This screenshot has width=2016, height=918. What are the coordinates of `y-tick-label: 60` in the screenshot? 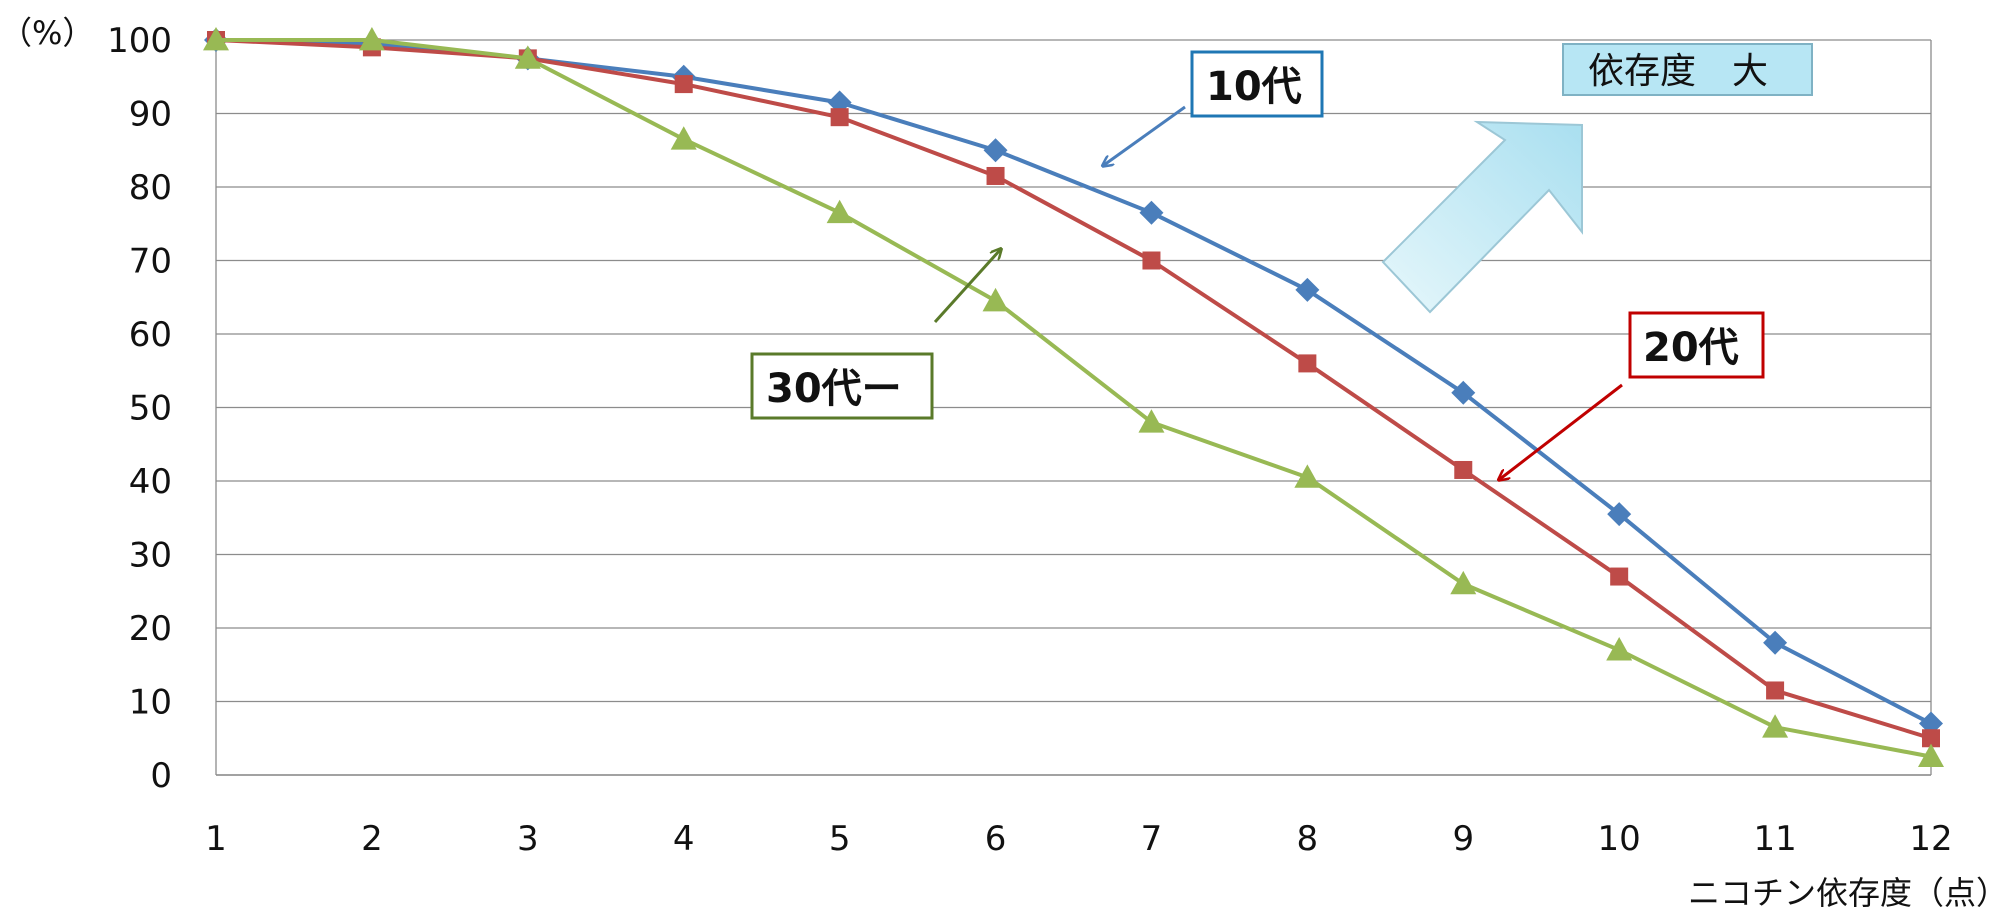 It's located at (150, 335).